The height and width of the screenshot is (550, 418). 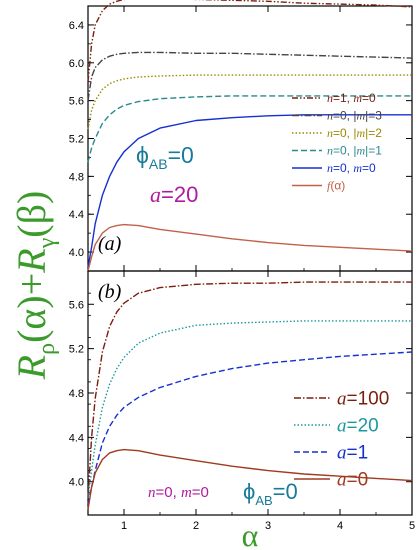 What do you see at coordinates (354, 116) in the screenshot?
I see `legend-label: n=0, |m|=3` at bounding box center [354, 116].